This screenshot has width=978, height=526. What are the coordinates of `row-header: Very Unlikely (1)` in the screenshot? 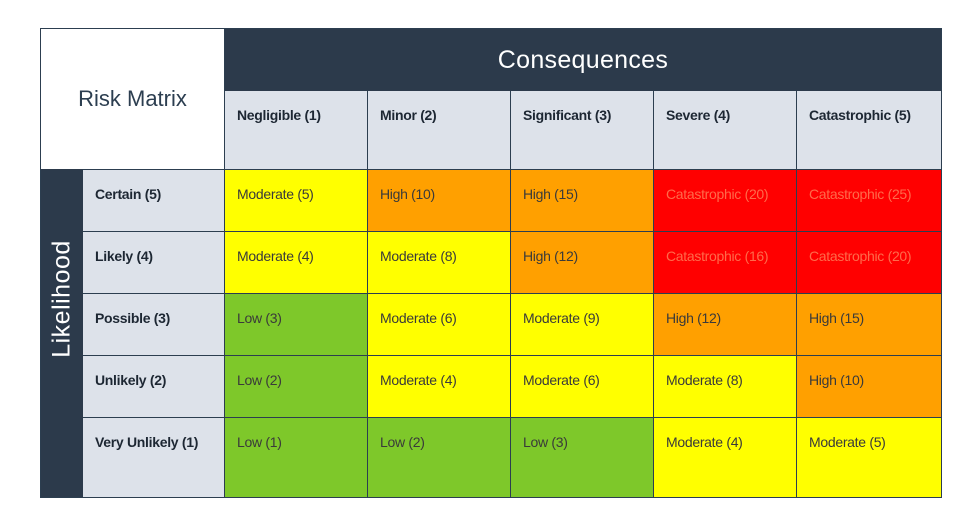 It's located at (154, 457).